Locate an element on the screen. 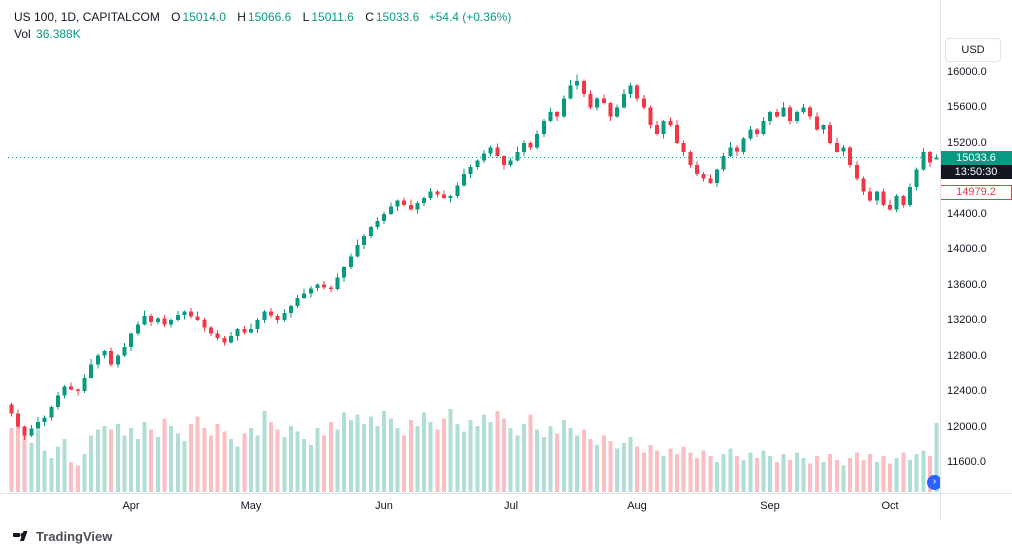 Image resolution: width=1012 pixels, height=555 pixels. tradingview-brand: TradingView is located at coordinates (62, 536).